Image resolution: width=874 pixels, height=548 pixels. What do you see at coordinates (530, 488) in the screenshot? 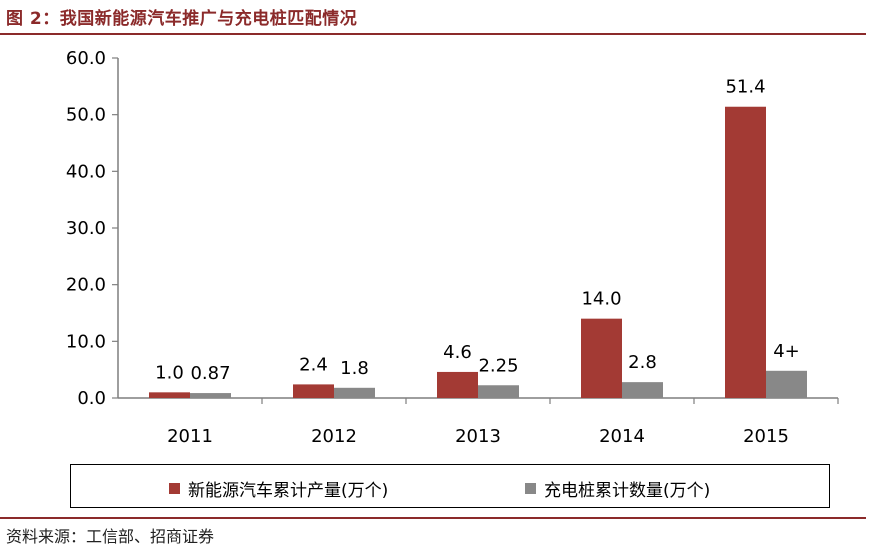
I see `legend-swatch-chargers` at bounding box center [530, 488].